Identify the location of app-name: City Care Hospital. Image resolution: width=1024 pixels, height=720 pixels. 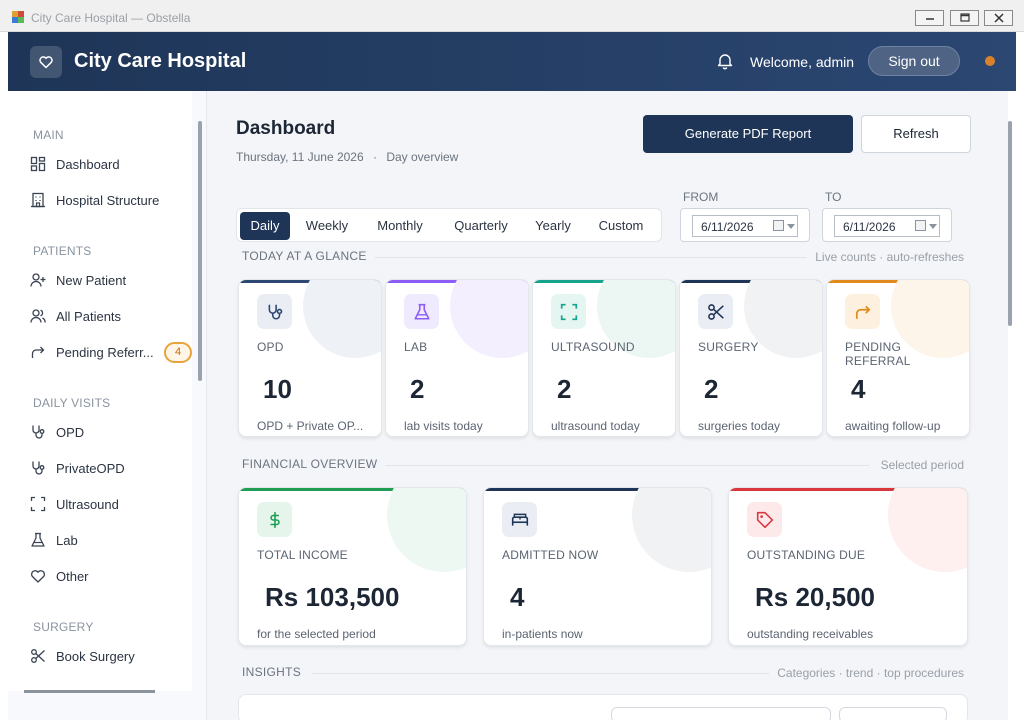
(160, 61).